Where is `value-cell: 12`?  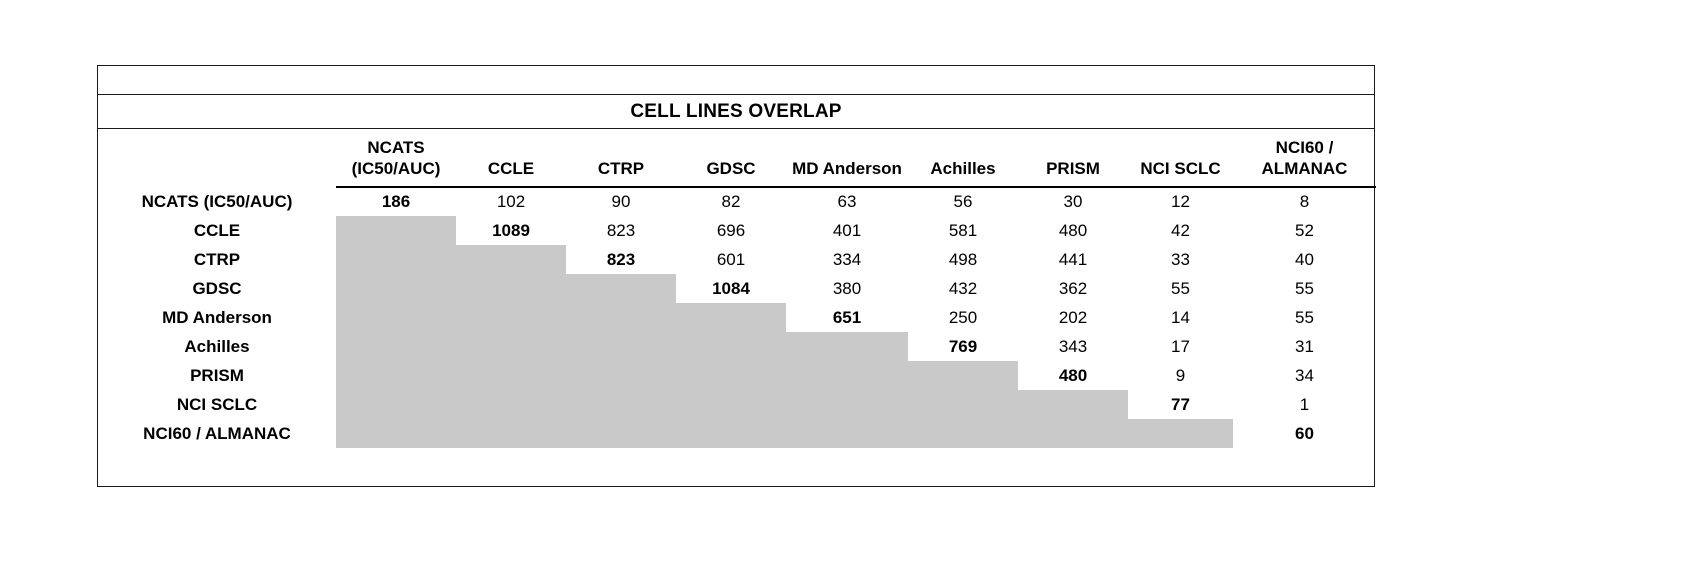
value-cell: 12 is located at coordinates (1180, 201).